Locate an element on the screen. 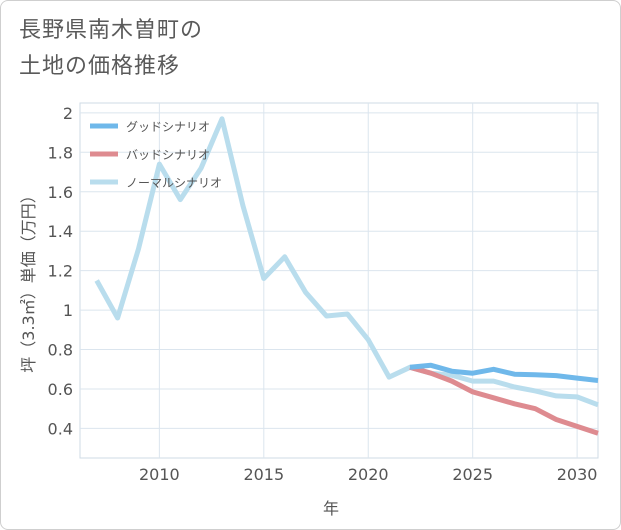  legend-label: バッドシナリオ is located at coordinates (168, 155).